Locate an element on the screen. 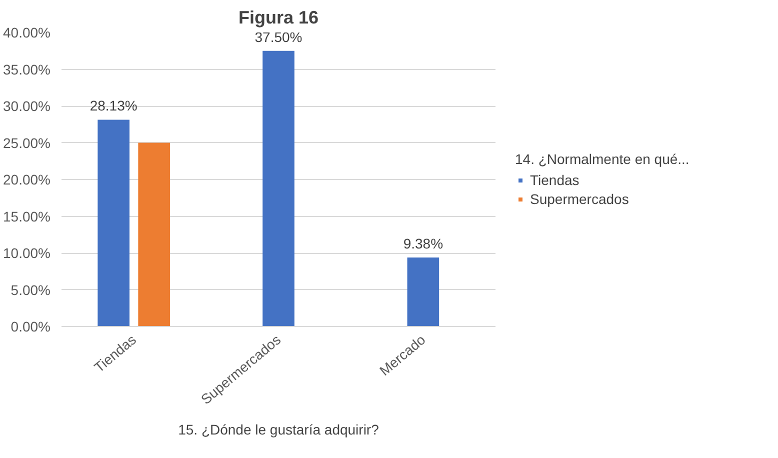  data-label: 28.13% is located at coordinates (114, 106).